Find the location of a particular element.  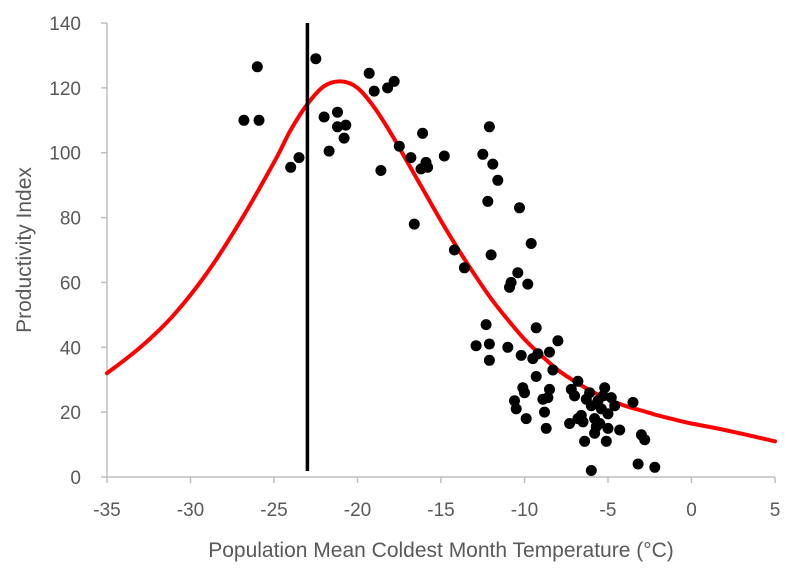

y-tick-label: 40 is located at coordinates (70, 348).